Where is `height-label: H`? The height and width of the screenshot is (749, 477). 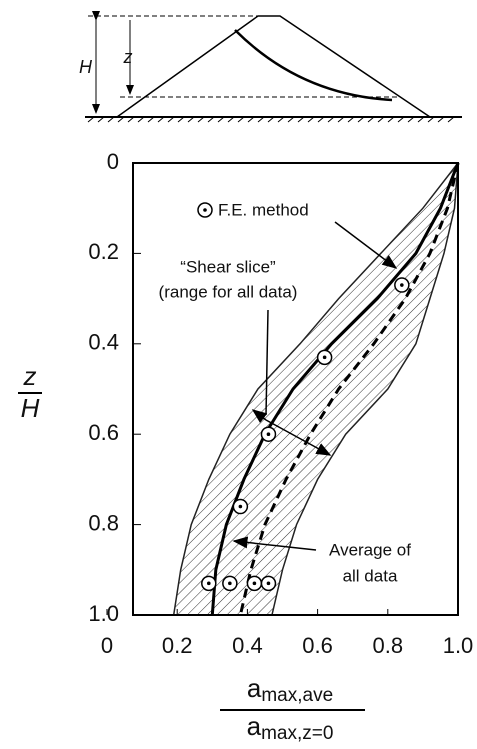 height-label: H is located at coordinates (86, 67).